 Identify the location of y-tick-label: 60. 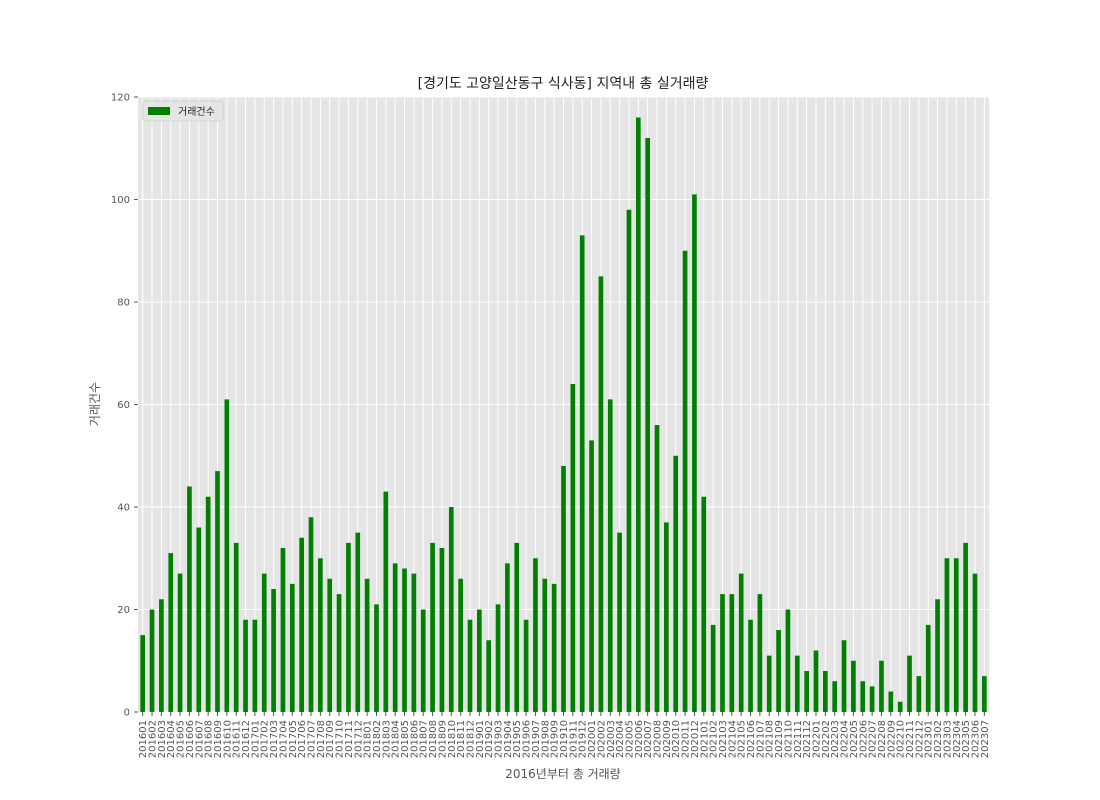
(123, 405).